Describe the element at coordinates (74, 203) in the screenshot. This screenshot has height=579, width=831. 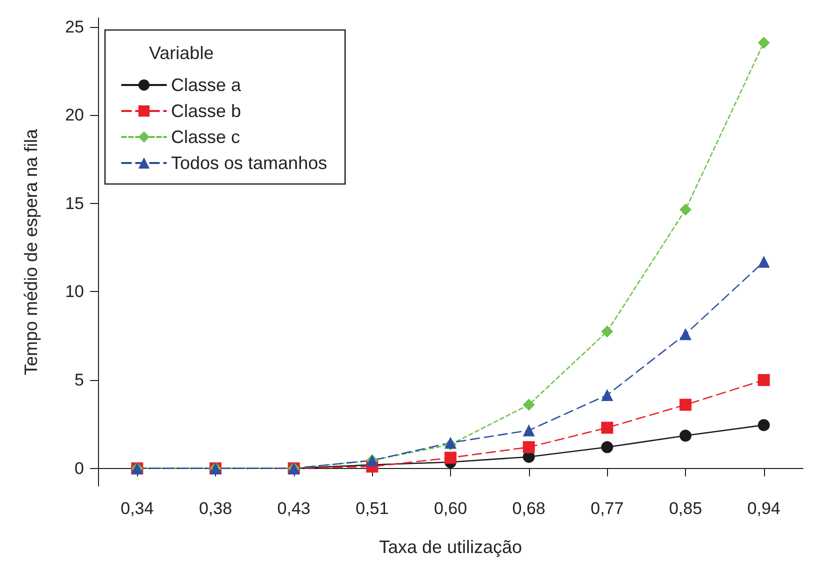
I see `y-tick-label: 15` at that location.